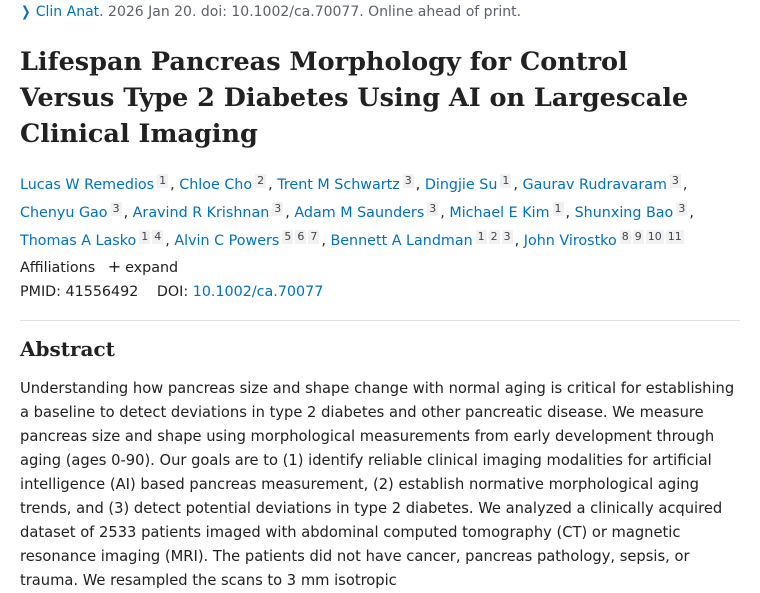 Image resolution: width=760 pixels, height=593 pixels. I want to click on author-entry: Gaurav Rudravaram 3,, so click(605, 183).